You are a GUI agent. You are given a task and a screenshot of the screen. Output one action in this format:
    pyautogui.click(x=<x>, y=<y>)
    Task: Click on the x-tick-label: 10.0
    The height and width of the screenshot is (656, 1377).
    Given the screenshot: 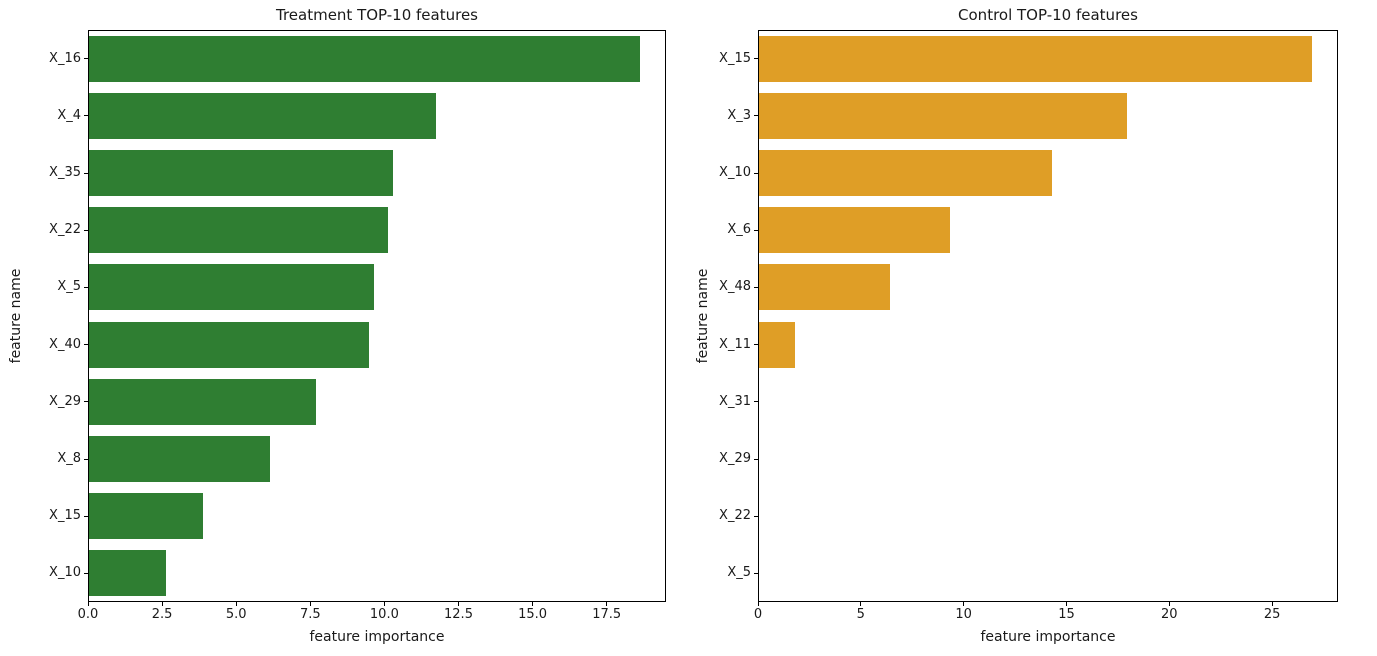 What is the action you would take?
    pyautogui.click(x=384, y=614)
    